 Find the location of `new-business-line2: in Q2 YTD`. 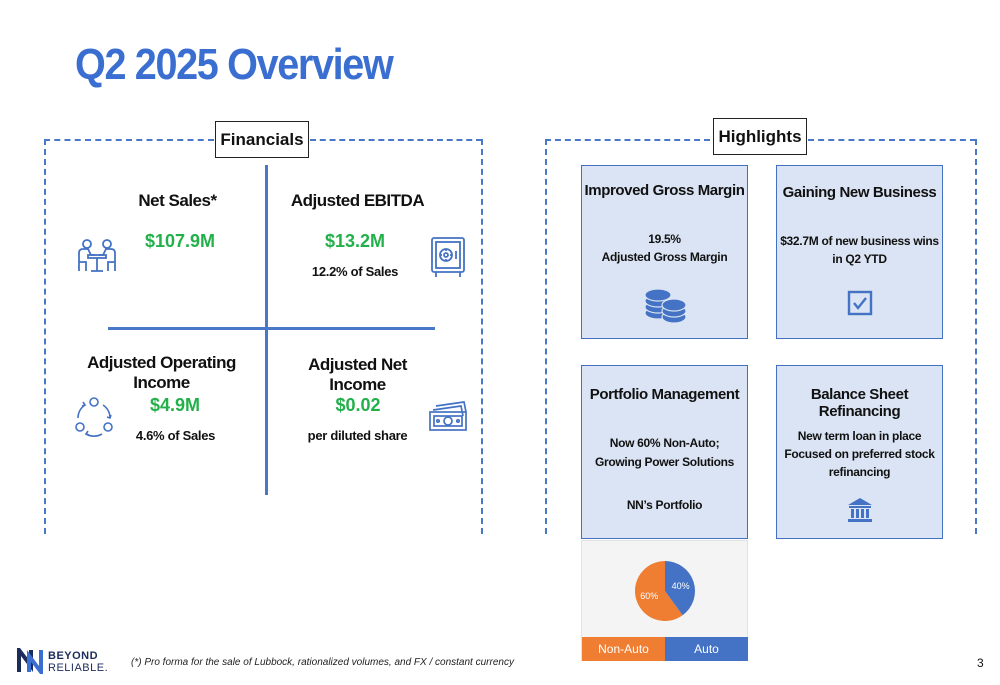

new-business-line2: in Q2 YTD is located at coordinates (859, 259).